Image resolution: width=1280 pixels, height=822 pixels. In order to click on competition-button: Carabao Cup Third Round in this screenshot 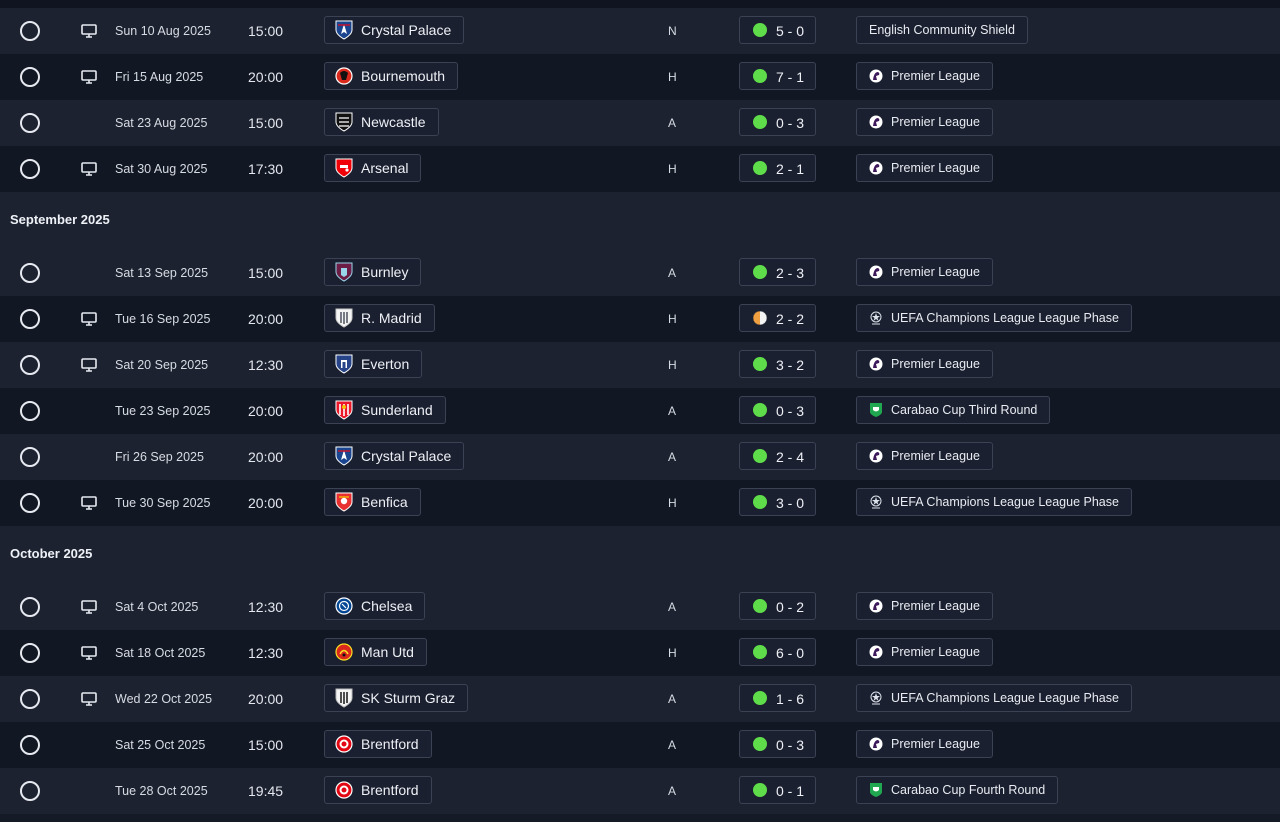, I will do `click(953, 410)`.